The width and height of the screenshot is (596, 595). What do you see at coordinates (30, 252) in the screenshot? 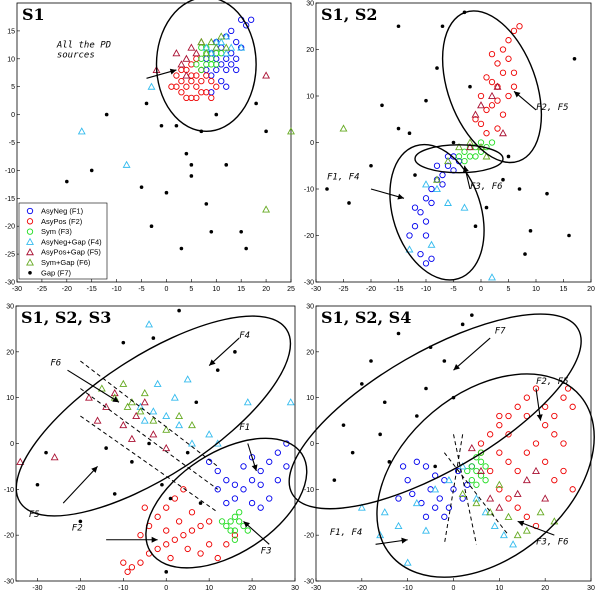
I see `legend-marker` at bounding box center [30, 252].